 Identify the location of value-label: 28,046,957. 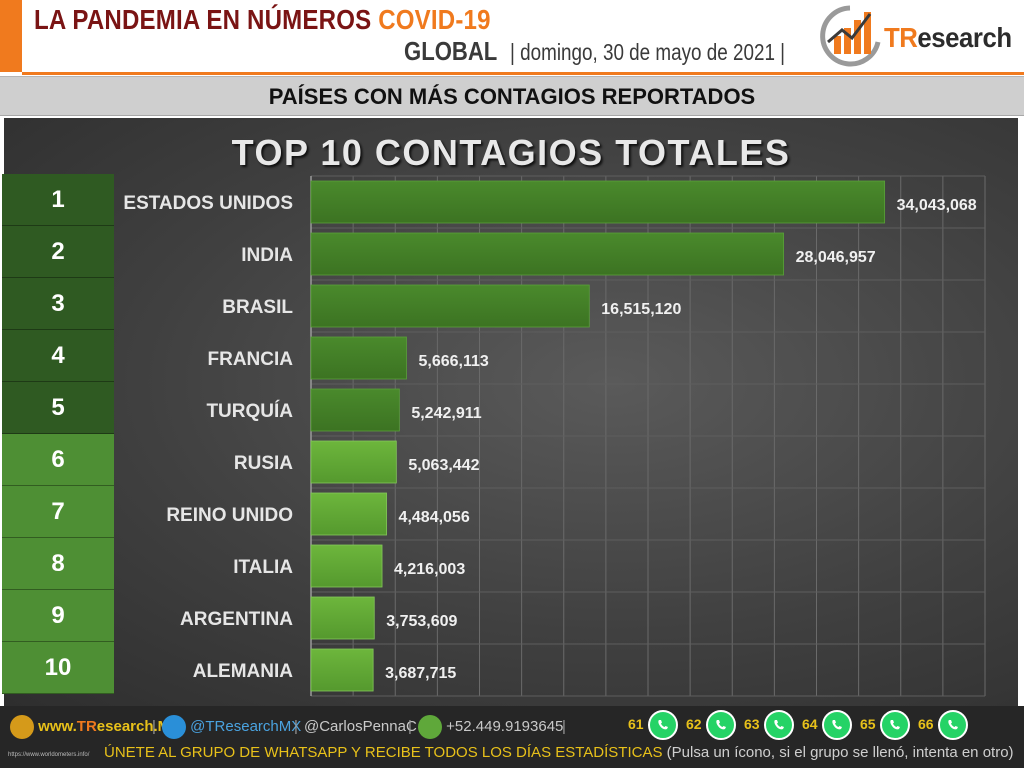
(836, 257).